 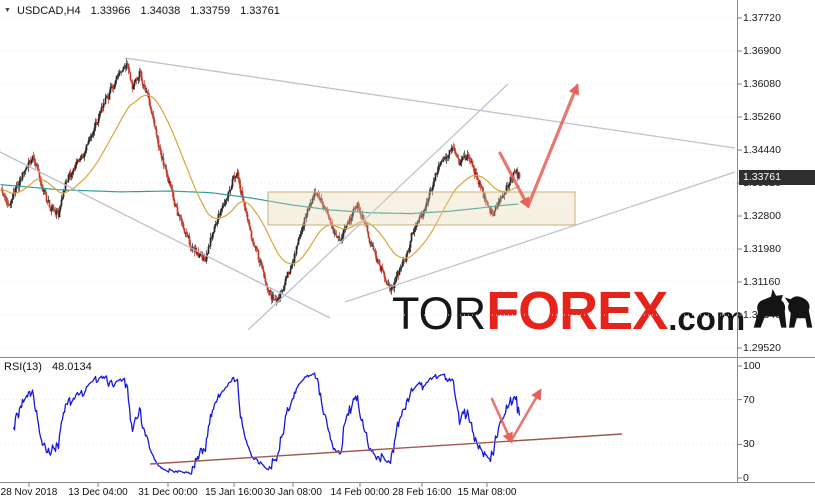 I want to click on watermark-com-text: .com, so click(x=707, y=318).